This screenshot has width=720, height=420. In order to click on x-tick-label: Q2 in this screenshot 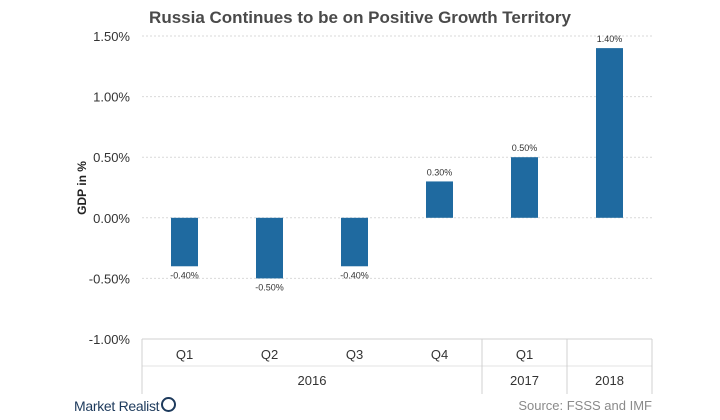, I will do `click(269, 354)`.